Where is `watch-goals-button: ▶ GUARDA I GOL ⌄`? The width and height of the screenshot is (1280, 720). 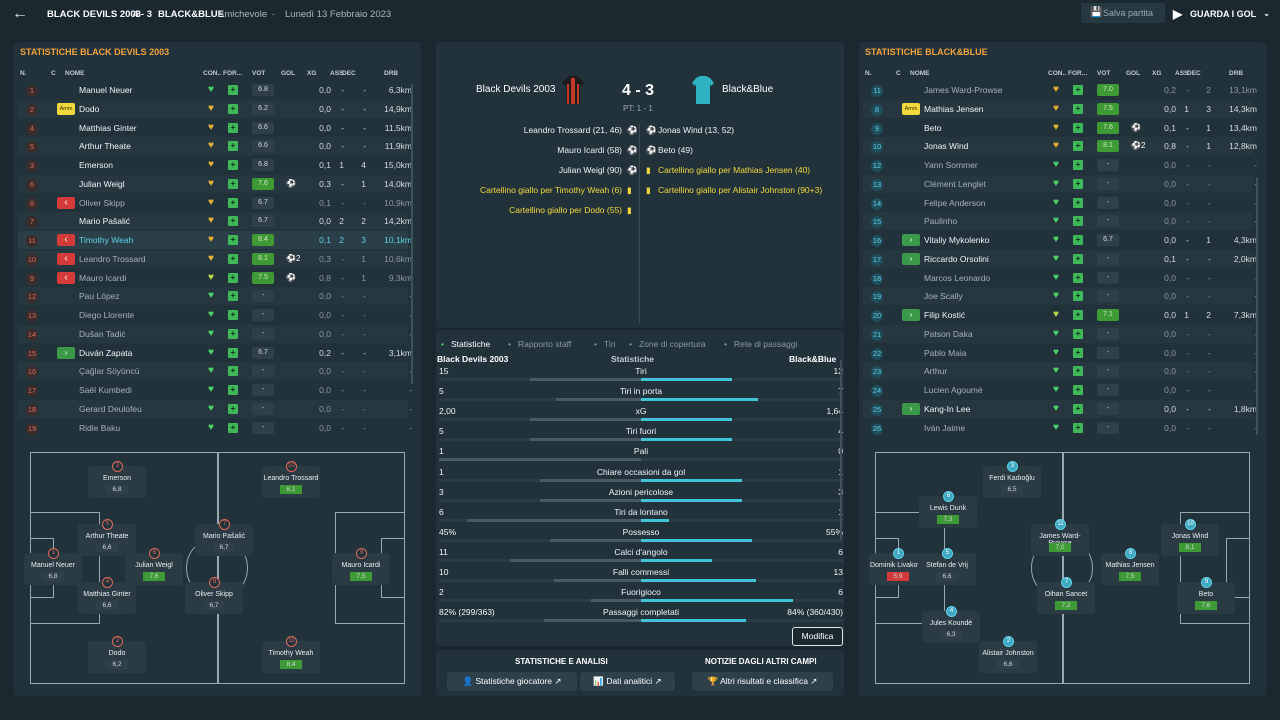 watch-goals-button: ▶ GUARDA I GOL ⌄ is located at coordinates (1220, 14).